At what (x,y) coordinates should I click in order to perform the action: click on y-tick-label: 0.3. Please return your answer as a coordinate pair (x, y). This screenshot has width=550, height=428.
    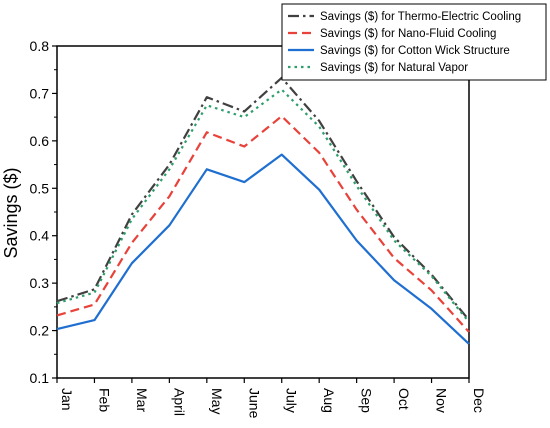
    Looking at the image, I should click on (40, 283).